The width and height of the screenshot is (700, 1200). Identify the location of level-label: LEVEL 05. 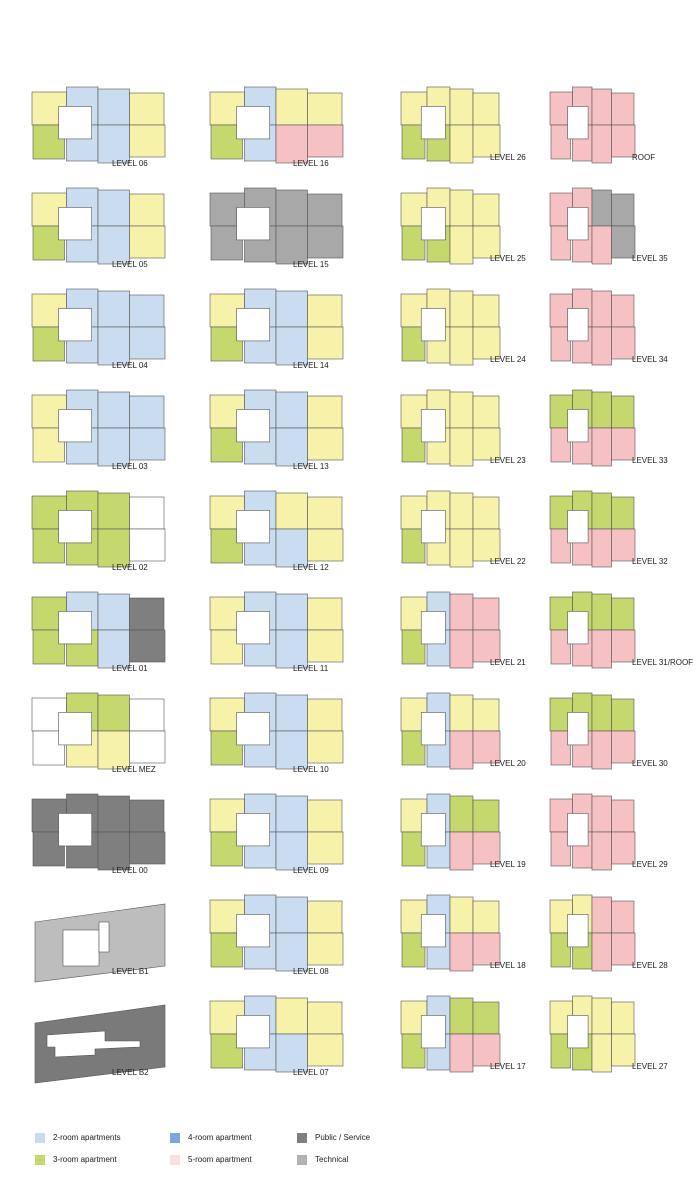
(130, 264).